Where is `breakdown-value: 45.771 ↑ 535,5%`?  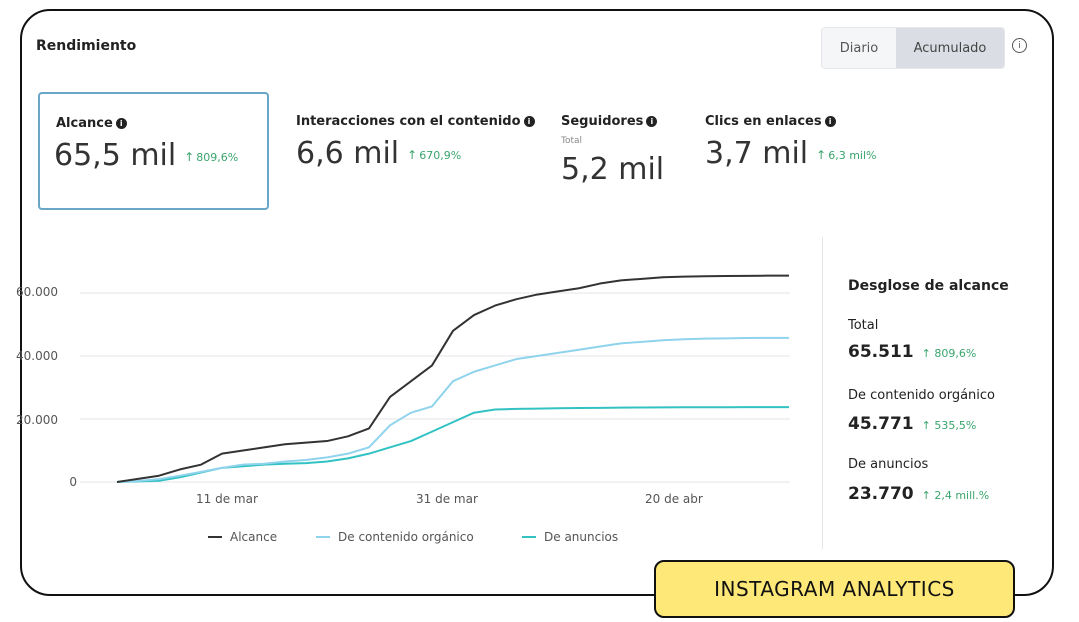
breakdown-value: 45.771 ↑ 535,5% is located at coordinates (912, 424).